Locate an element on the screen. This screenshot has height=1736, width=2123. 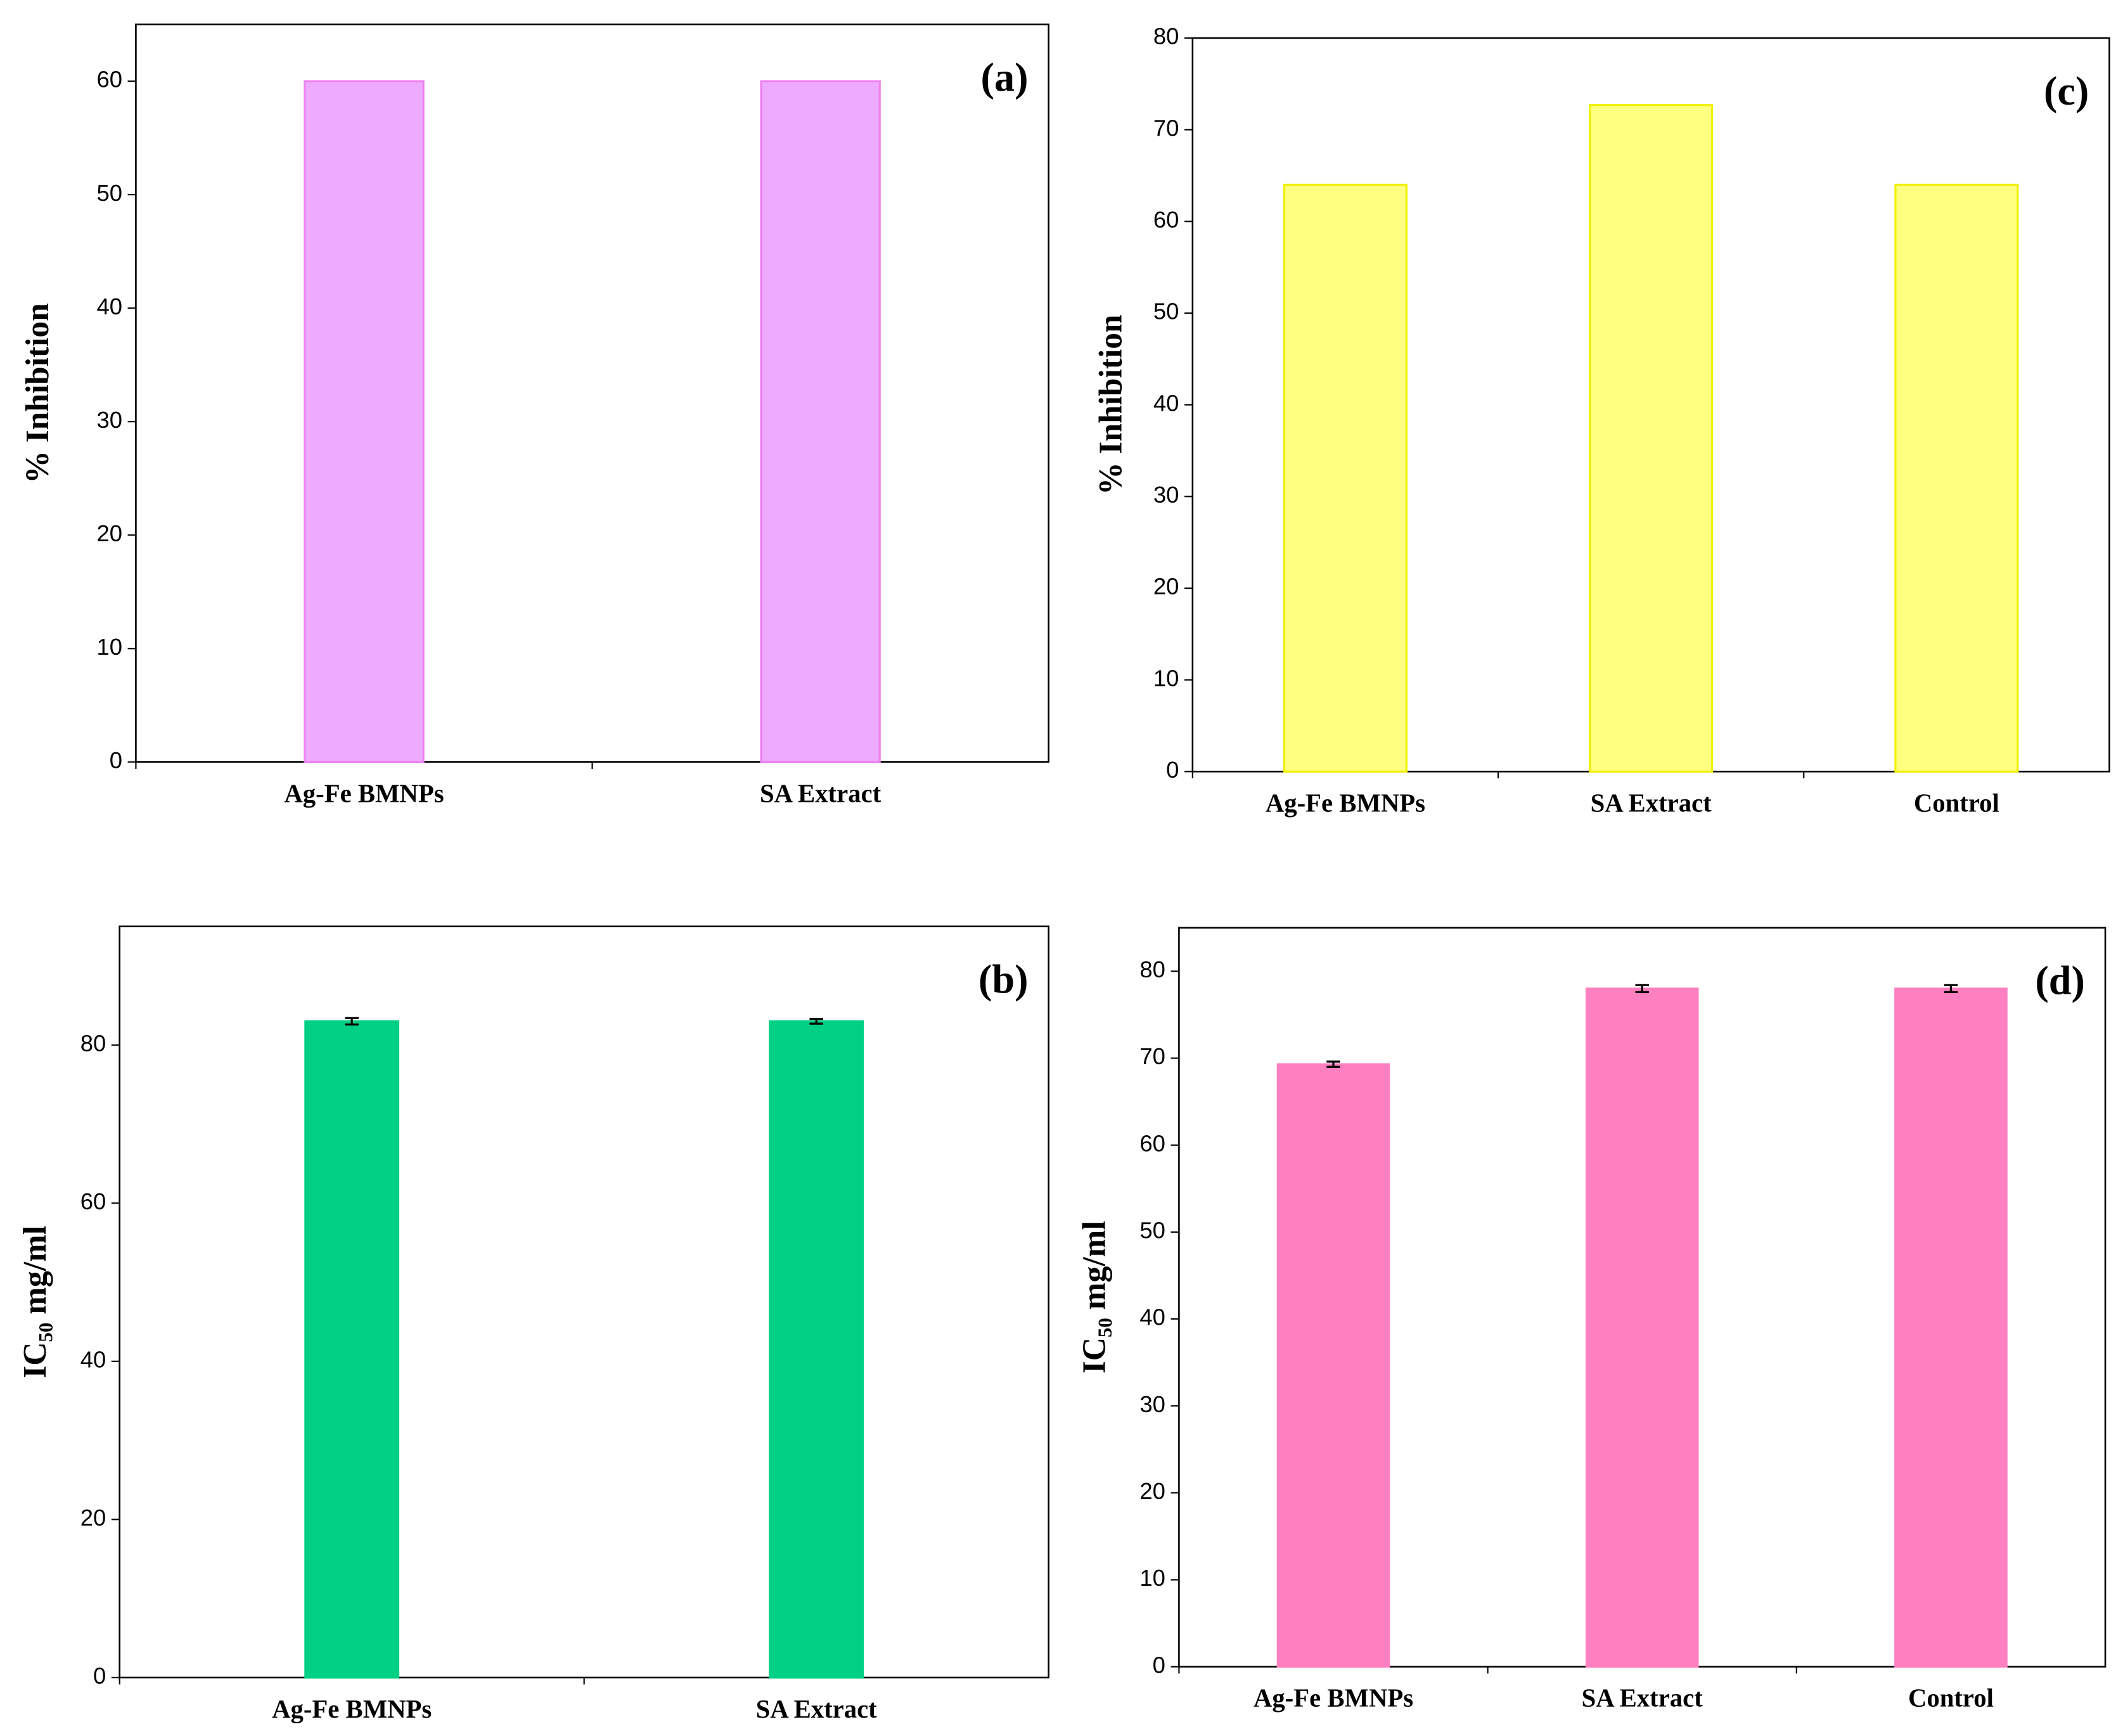
panel-label: (d) is located at coordinates (2060, 980).